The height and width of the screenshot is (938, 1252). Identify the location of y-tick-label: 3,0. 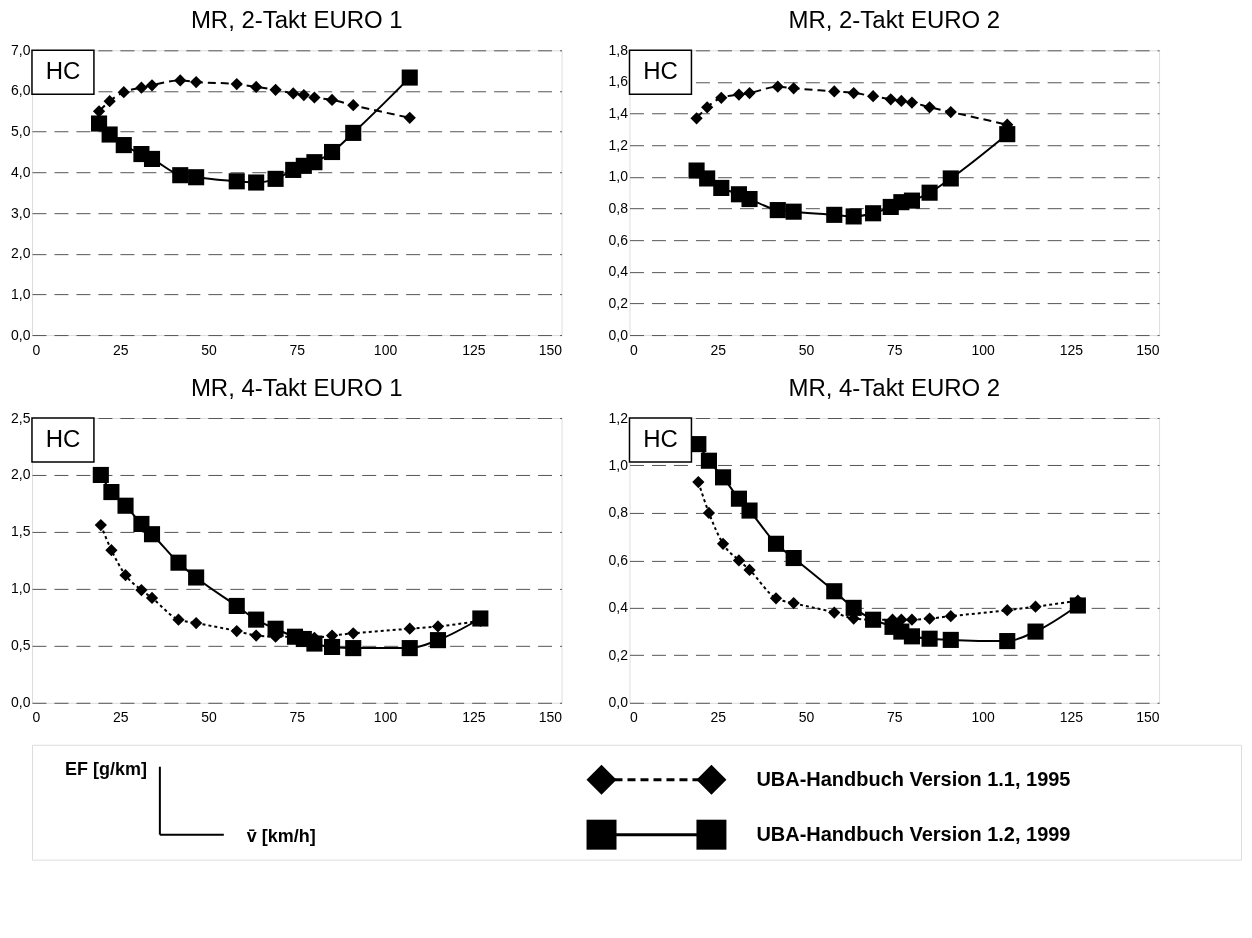
(21, 212).